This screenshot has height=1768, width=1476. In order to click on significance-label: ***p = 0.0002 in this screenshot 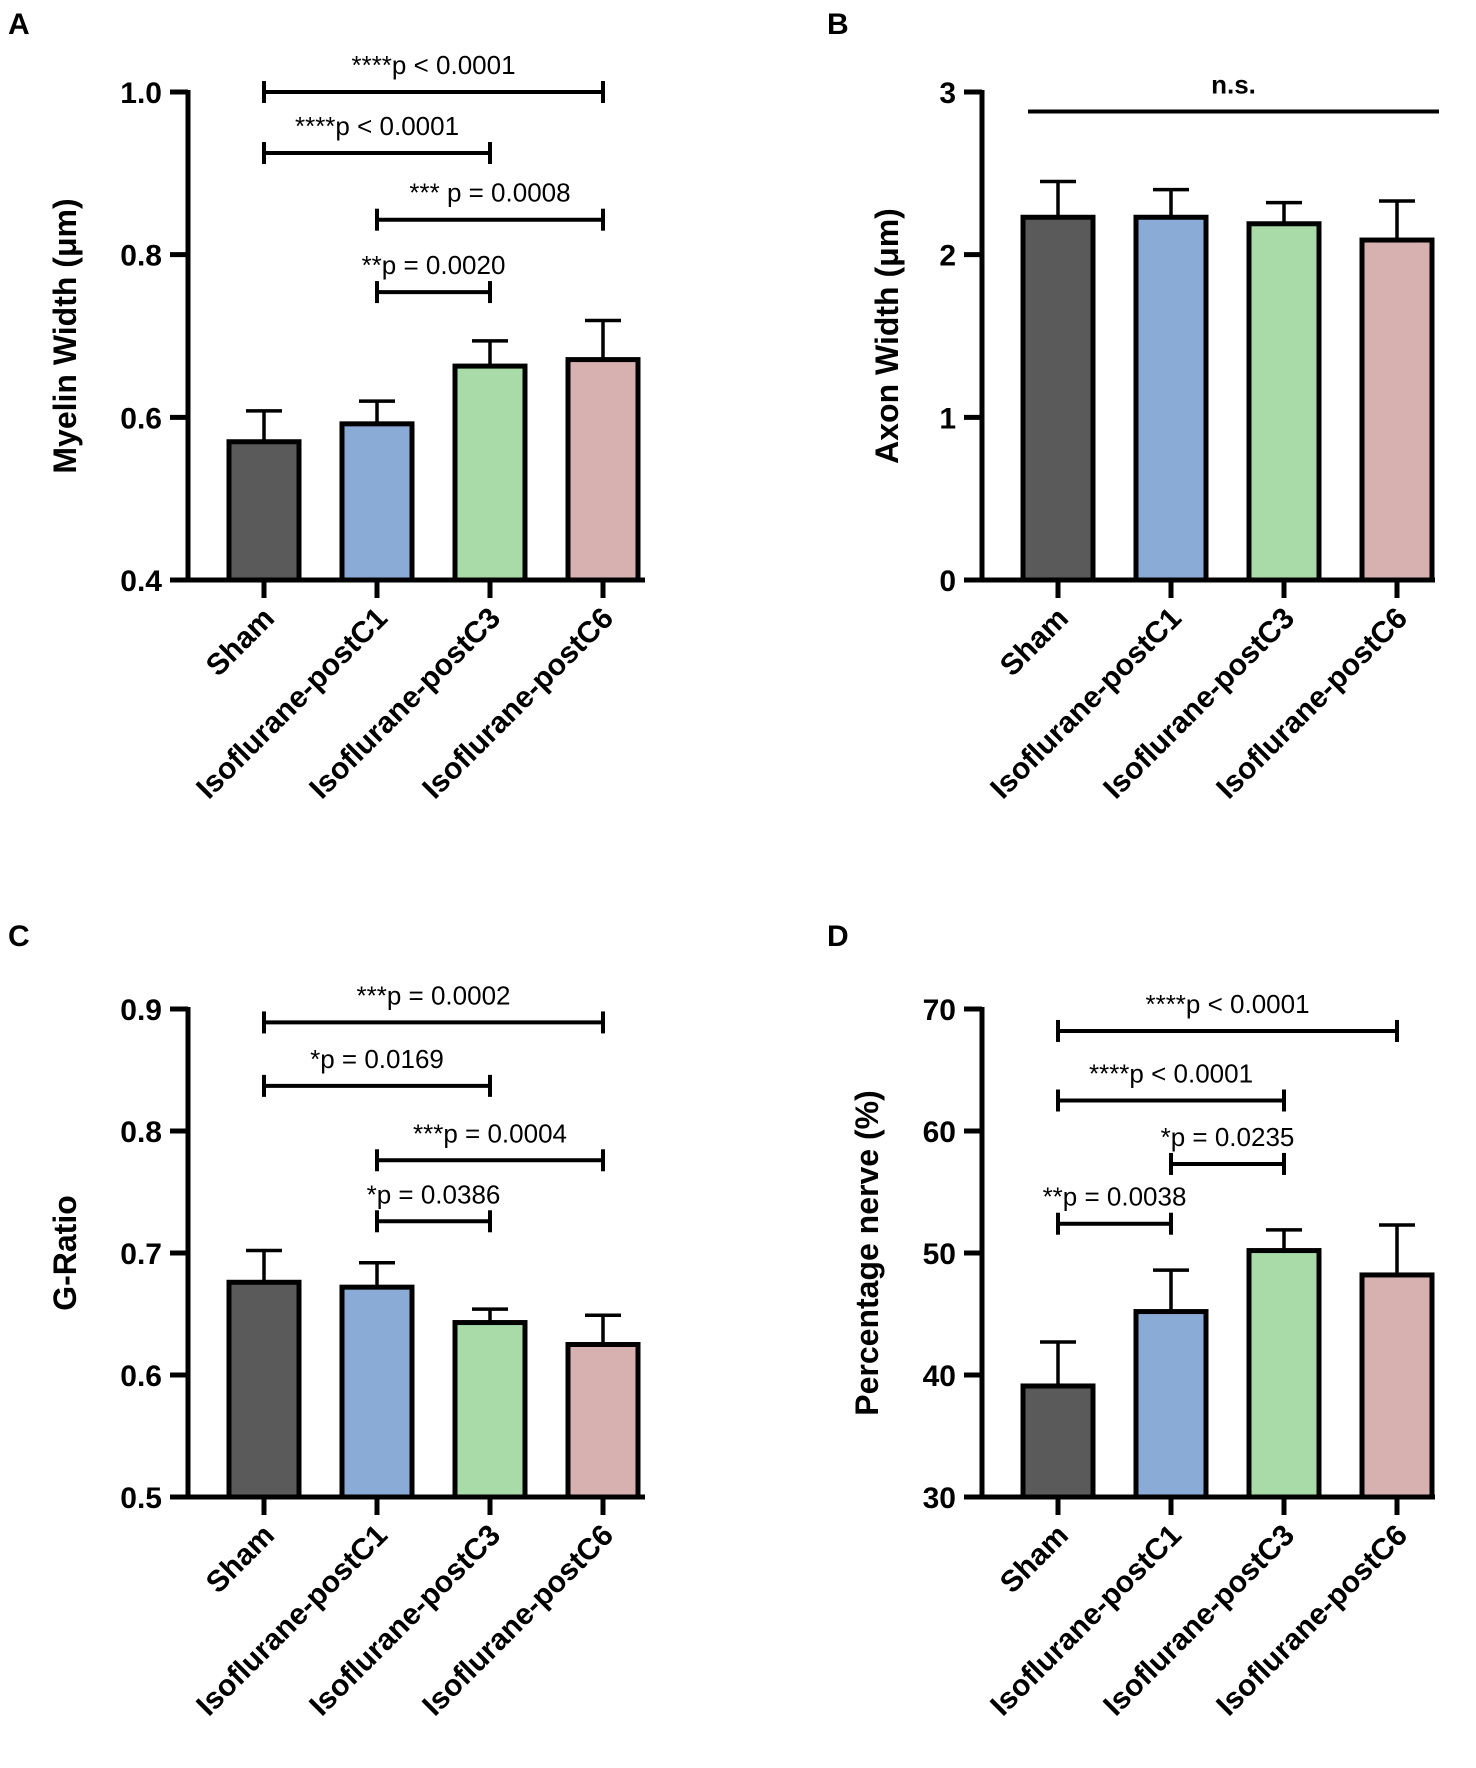, I will do `click(434, 995)`.